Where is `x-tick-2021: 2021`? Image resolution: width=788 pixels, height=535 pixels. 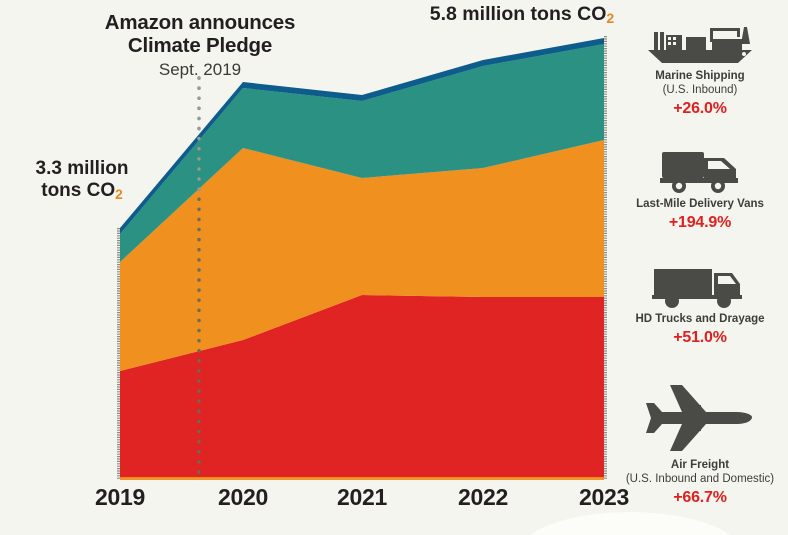 x-tick-2021: 2021 is located at coordinates (362, 497).